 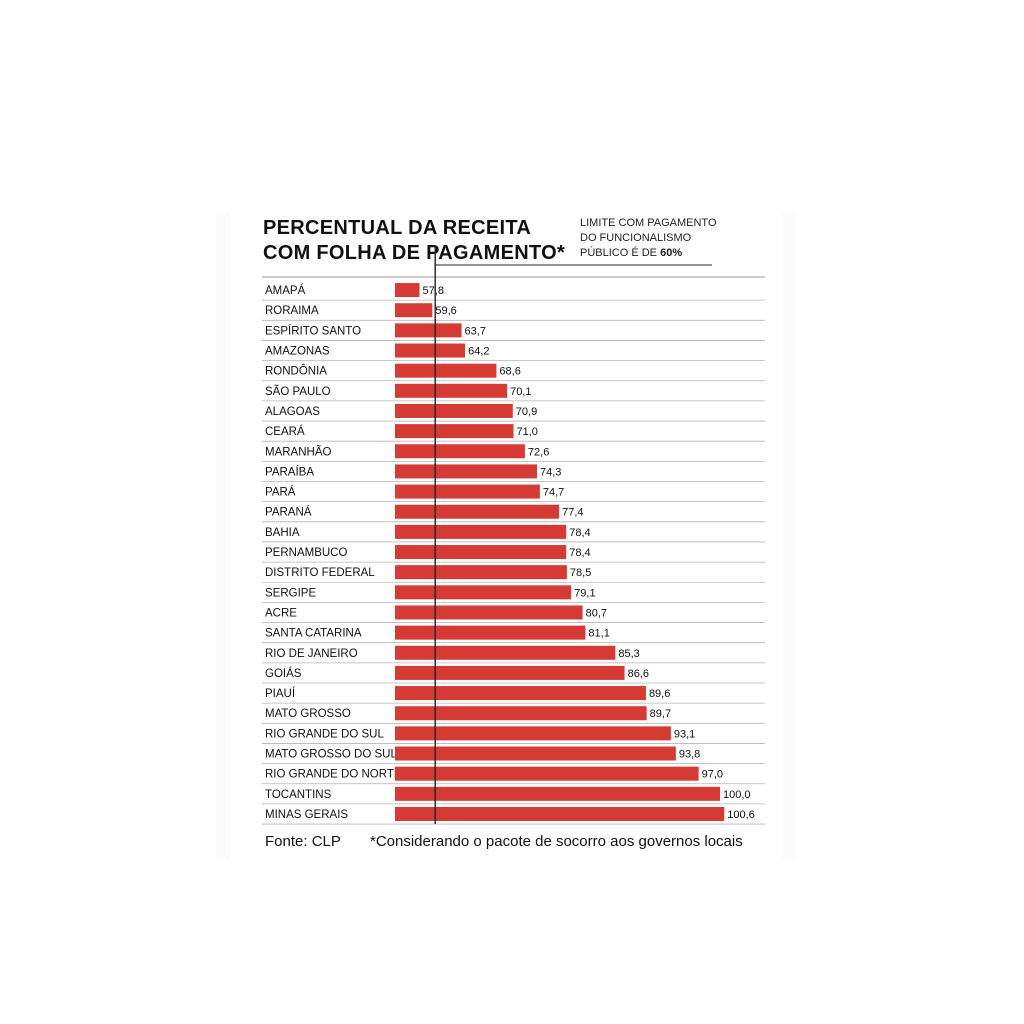 I want to click on category-label: MINAS GERAIS, so click(x=306, y=815).